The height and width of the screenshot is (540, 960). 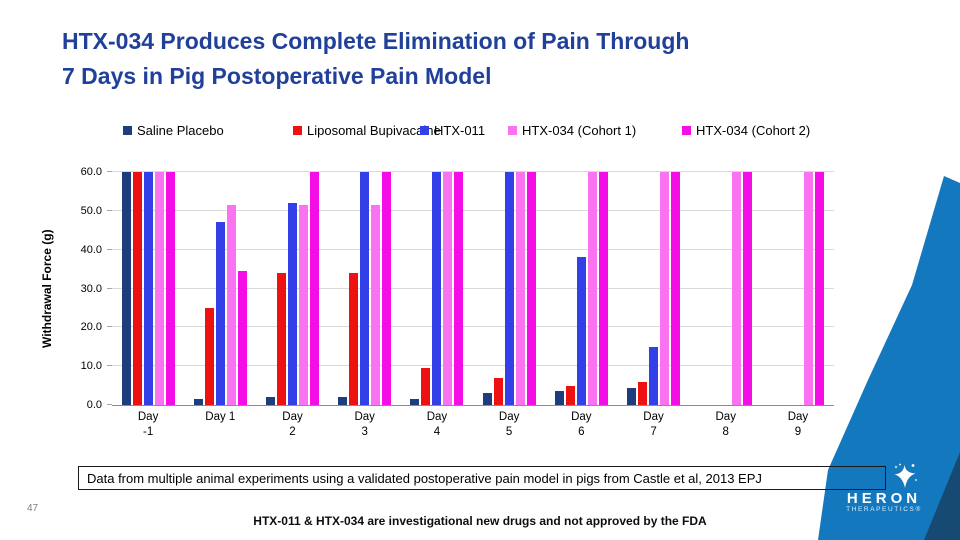 I want to click on y-axis-title: Withdrawal Force (g), so click(x=47, y=288).